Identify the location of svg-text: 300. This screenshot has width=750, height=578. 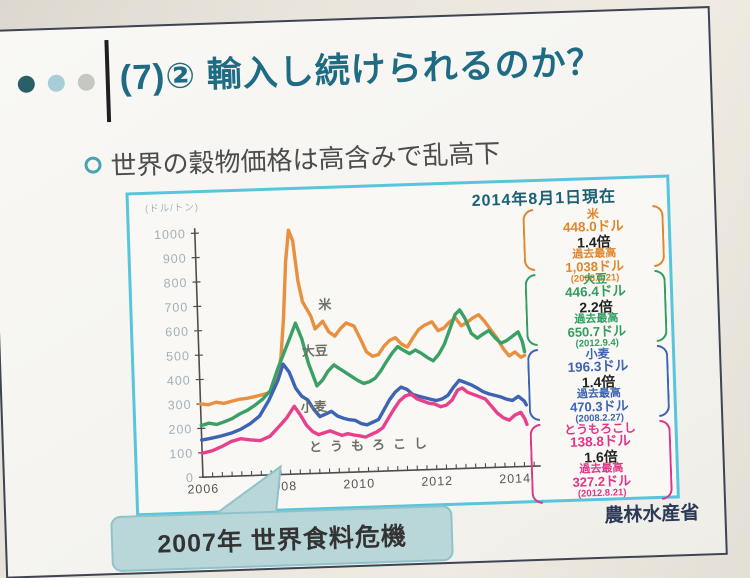
(179, 405).